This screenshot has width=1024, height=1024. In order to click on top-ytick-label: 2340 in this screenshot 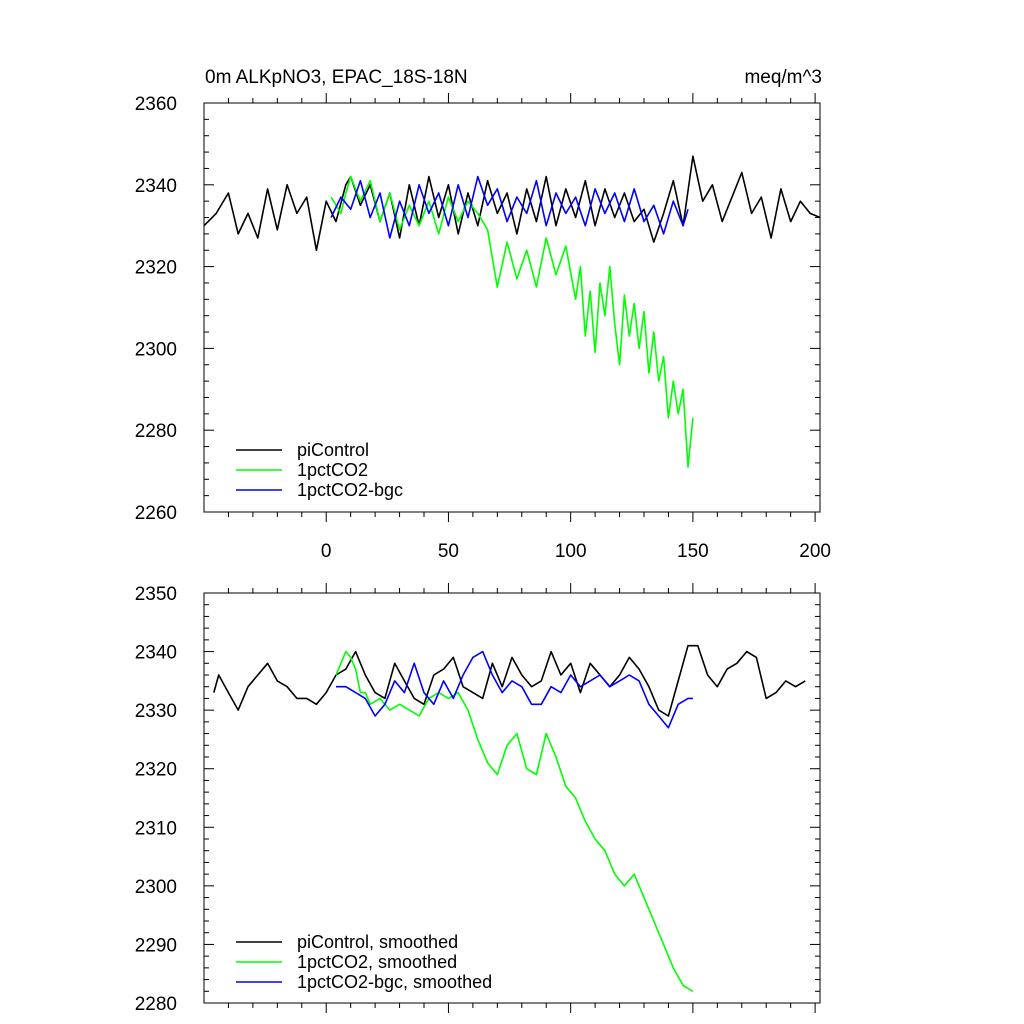, I will do `click(156, 186)`.